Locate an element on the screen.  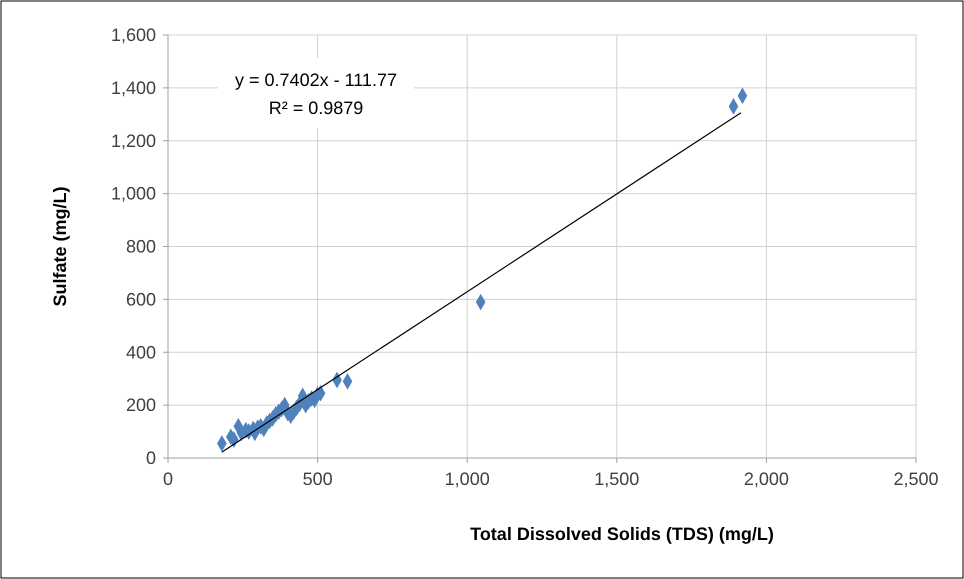
x-tick-label: 2,500 is located at coordinates (916, 479).